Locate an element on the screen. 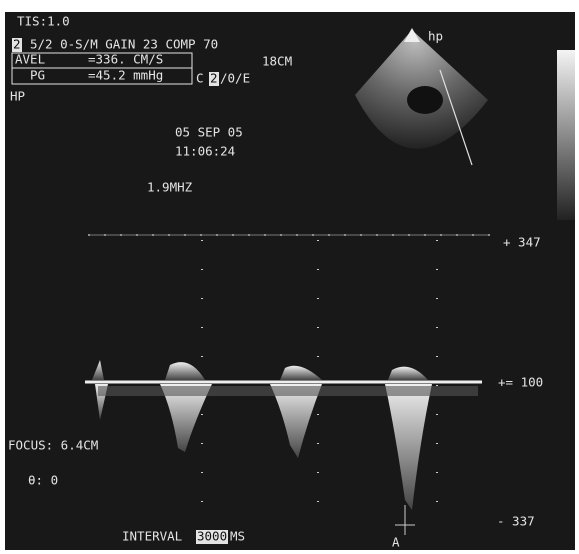 This screenshot has height=554, width=579. marker: A is located at coordinates (396, 542).